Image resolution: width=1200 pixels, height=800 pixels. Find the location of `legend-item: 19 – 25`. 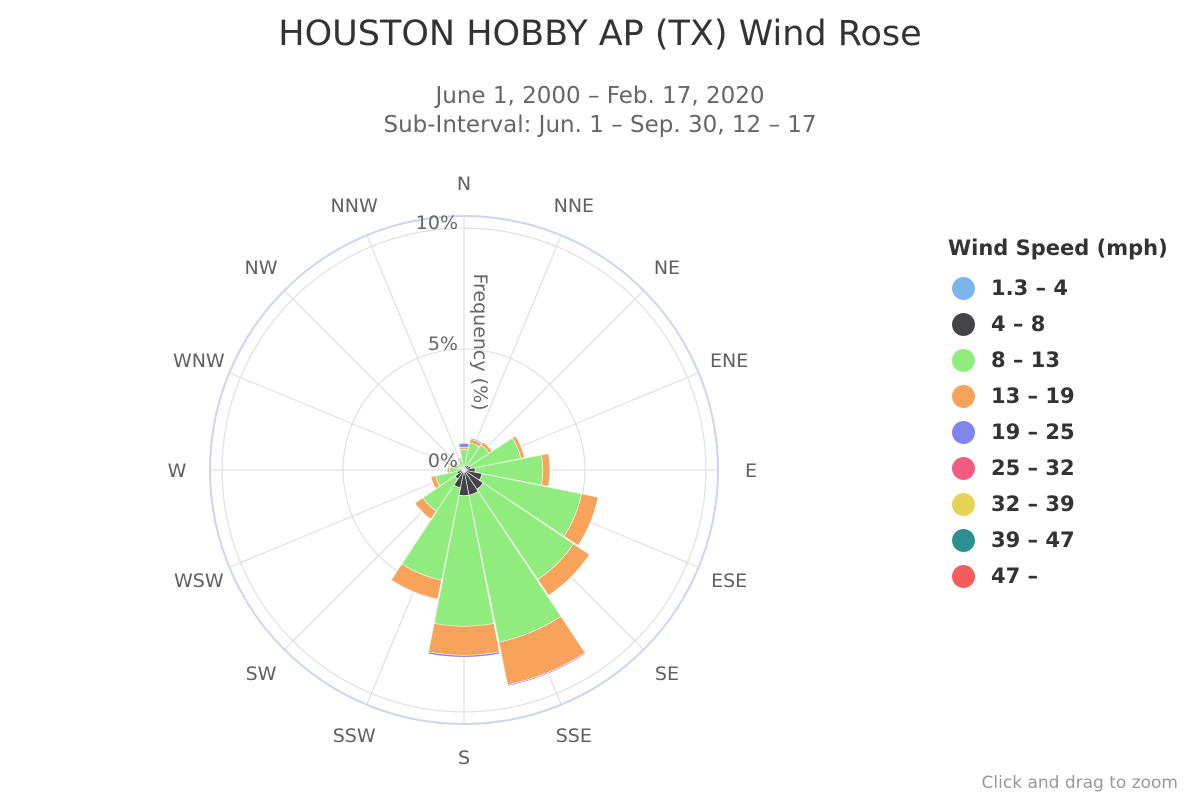

legend-item: 19 – 25 is located at coordinates (1058, 432).